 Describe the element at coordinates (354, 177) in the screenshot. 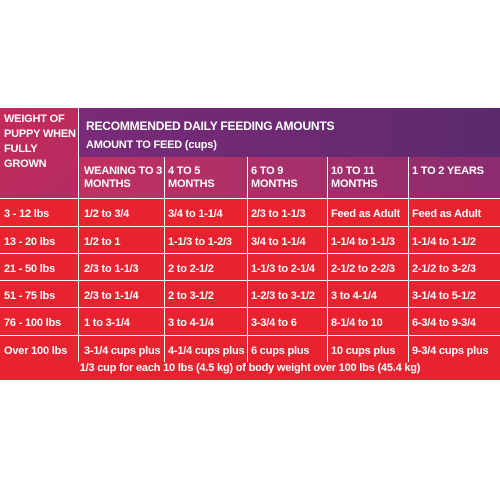

I see `column-header: 10 TO 11 MONTHS` at that location.